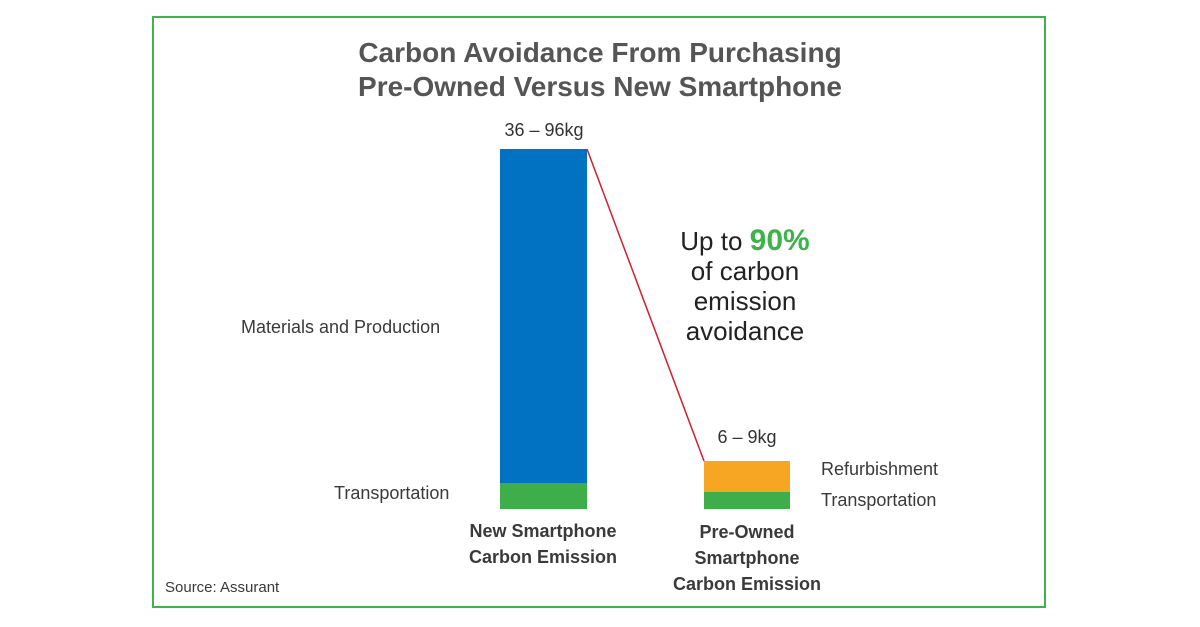  Describe the element at coordinates (747, 532) in the screenshot. I see `category-label-preowned-line1: Pre-Owned` at that location.